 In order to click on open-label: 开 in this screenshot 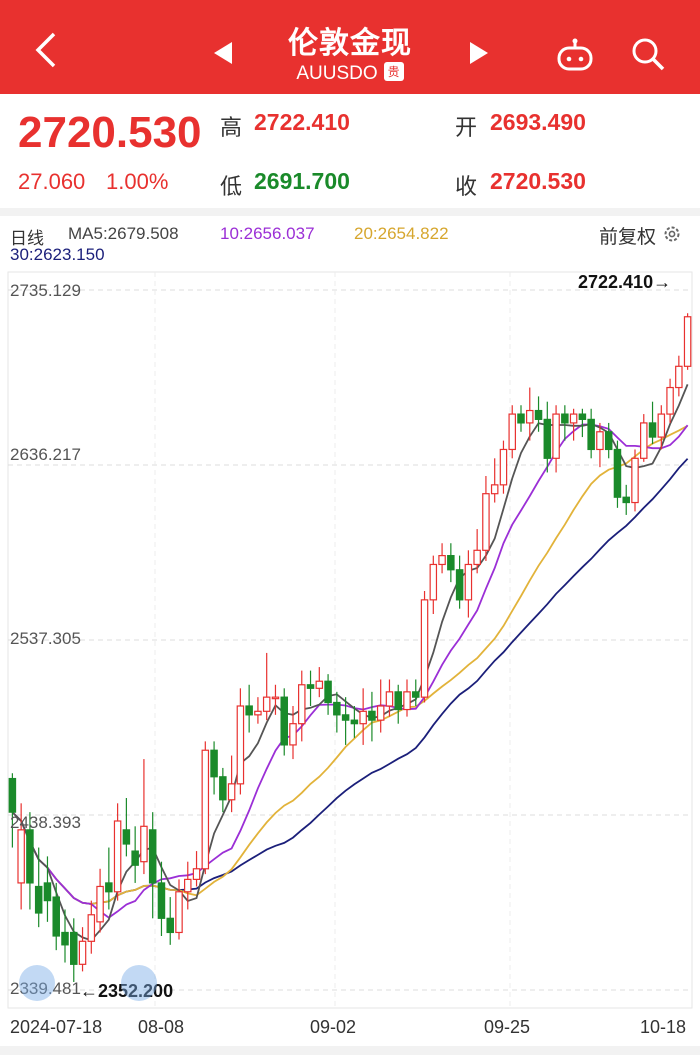, I will do `click(466, 127)`.